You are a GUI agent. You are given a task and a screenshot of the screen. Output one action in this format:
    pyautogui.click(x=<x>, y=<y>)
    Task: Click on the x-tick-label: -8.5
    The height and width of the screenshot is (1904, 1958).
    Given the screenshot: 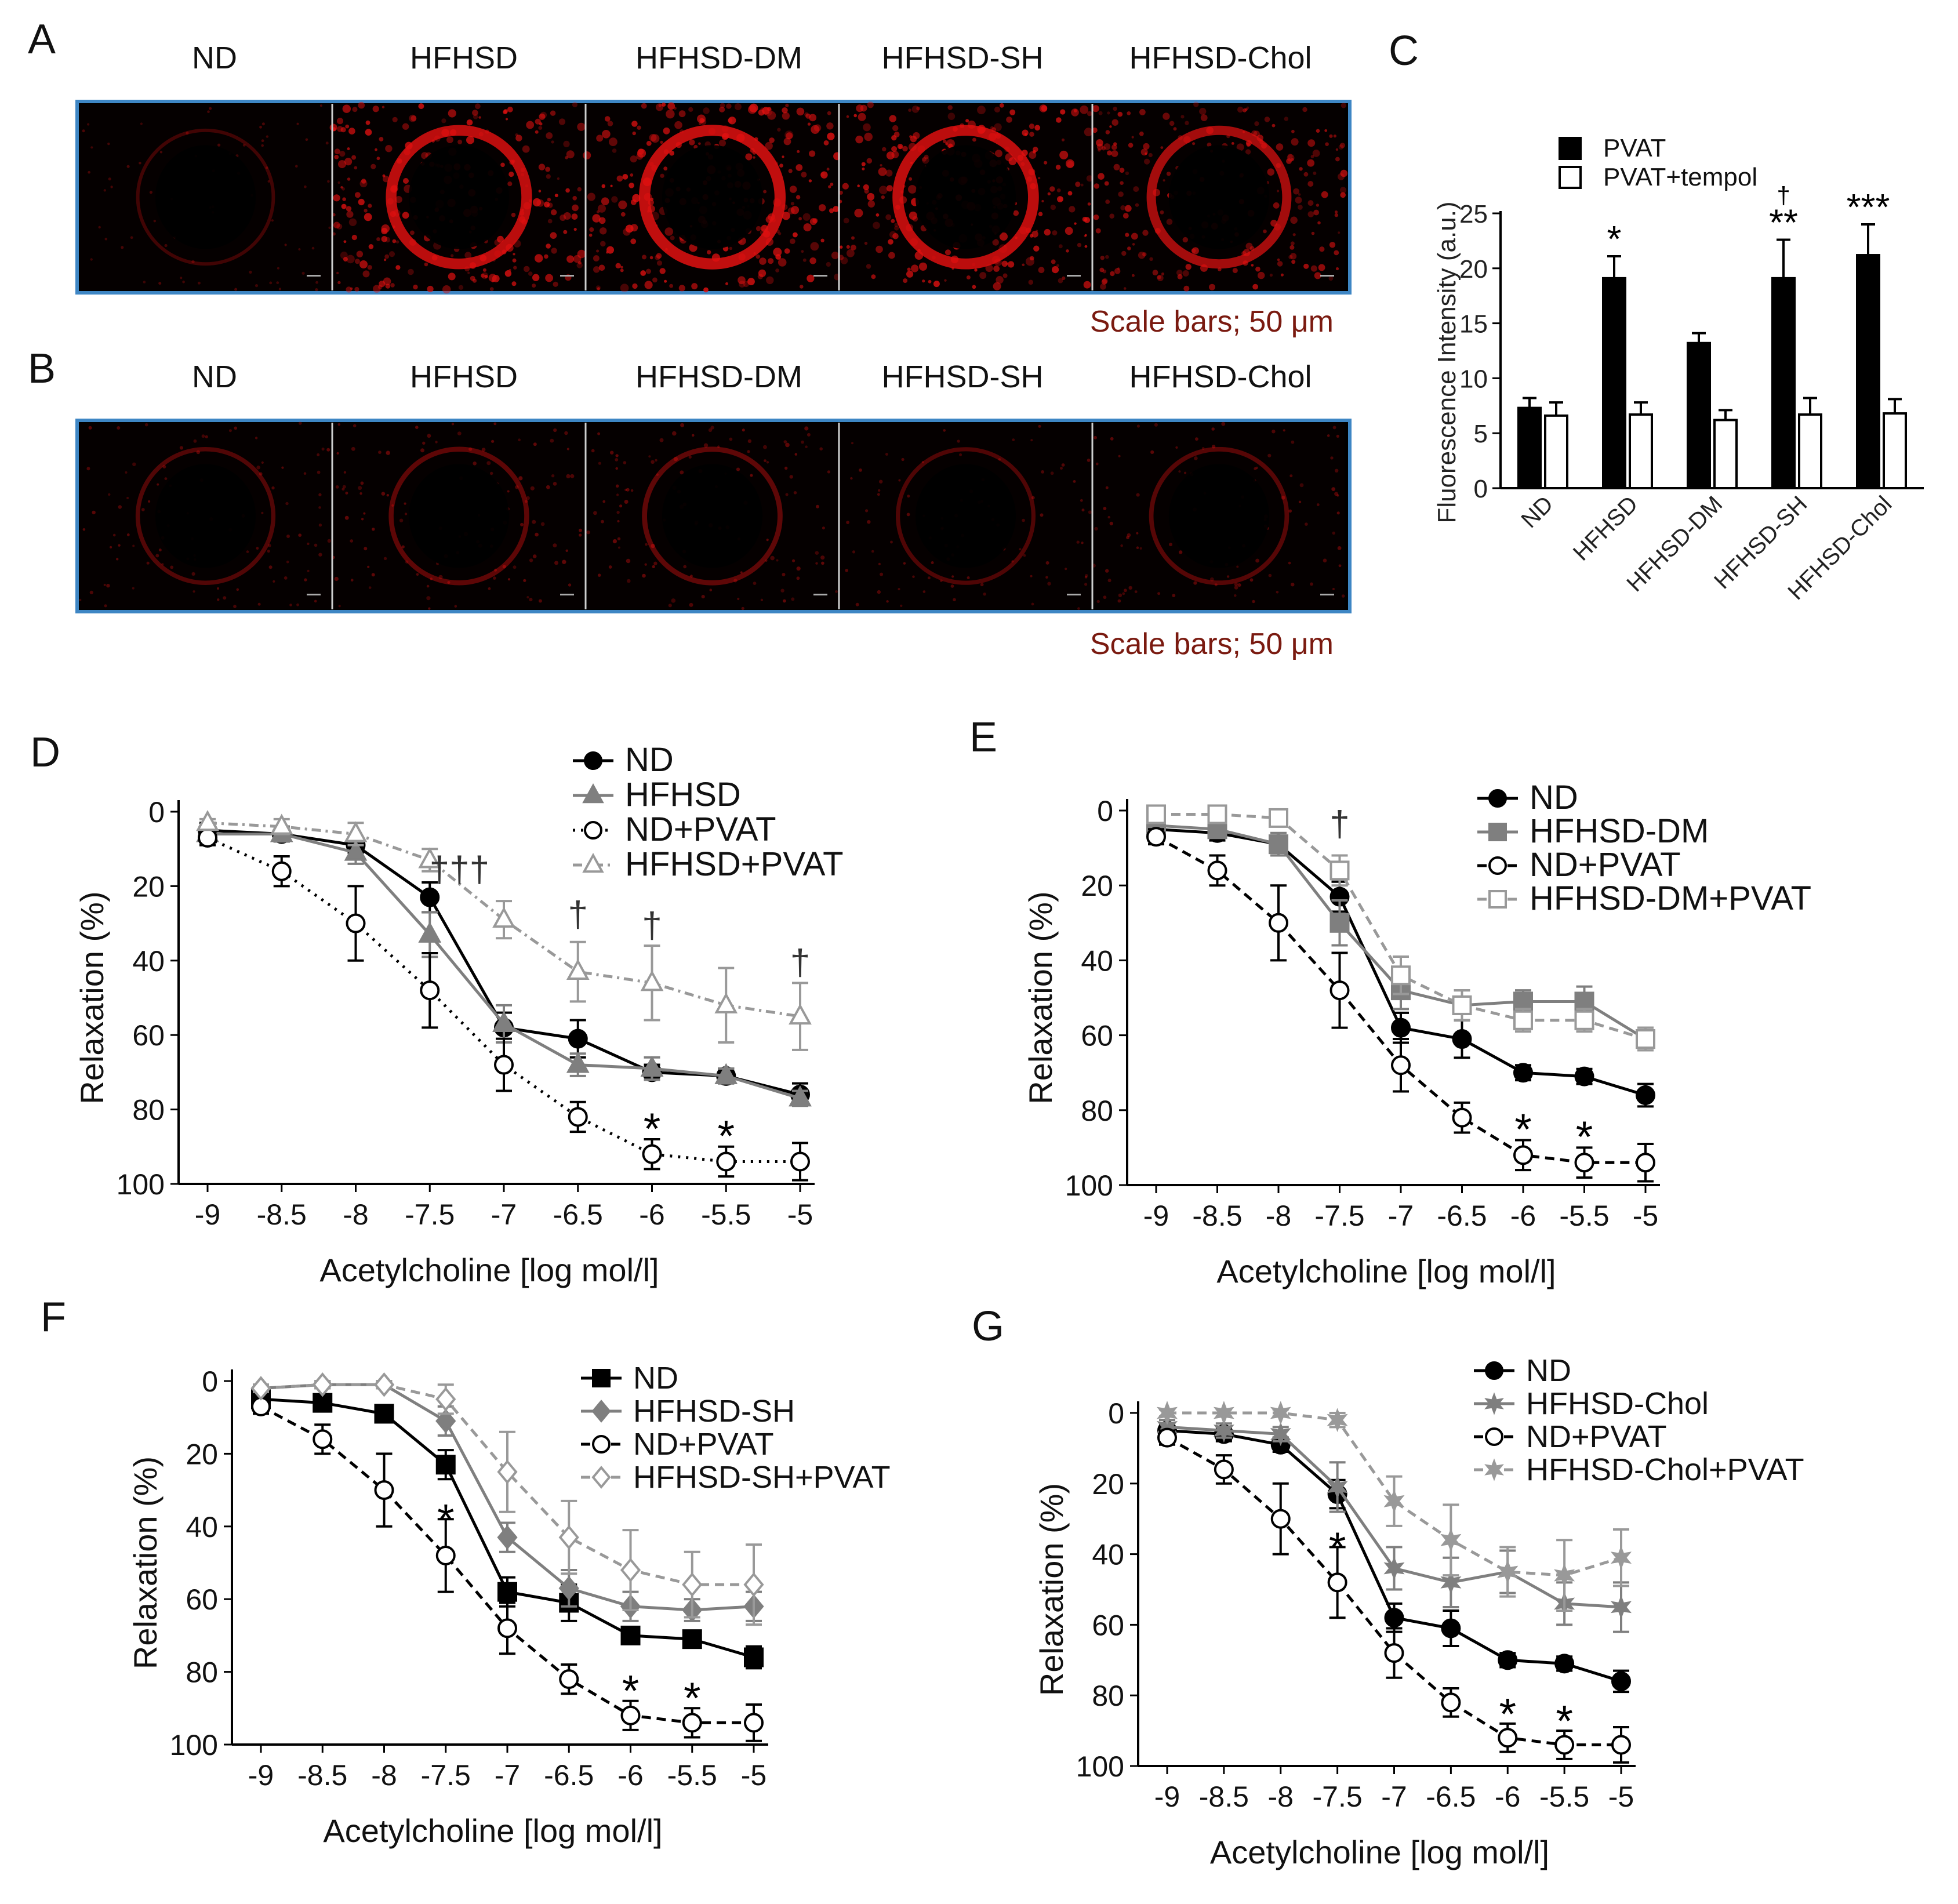 What is the action you would take?
    pyautogui.click(x=282, y=1214)
    